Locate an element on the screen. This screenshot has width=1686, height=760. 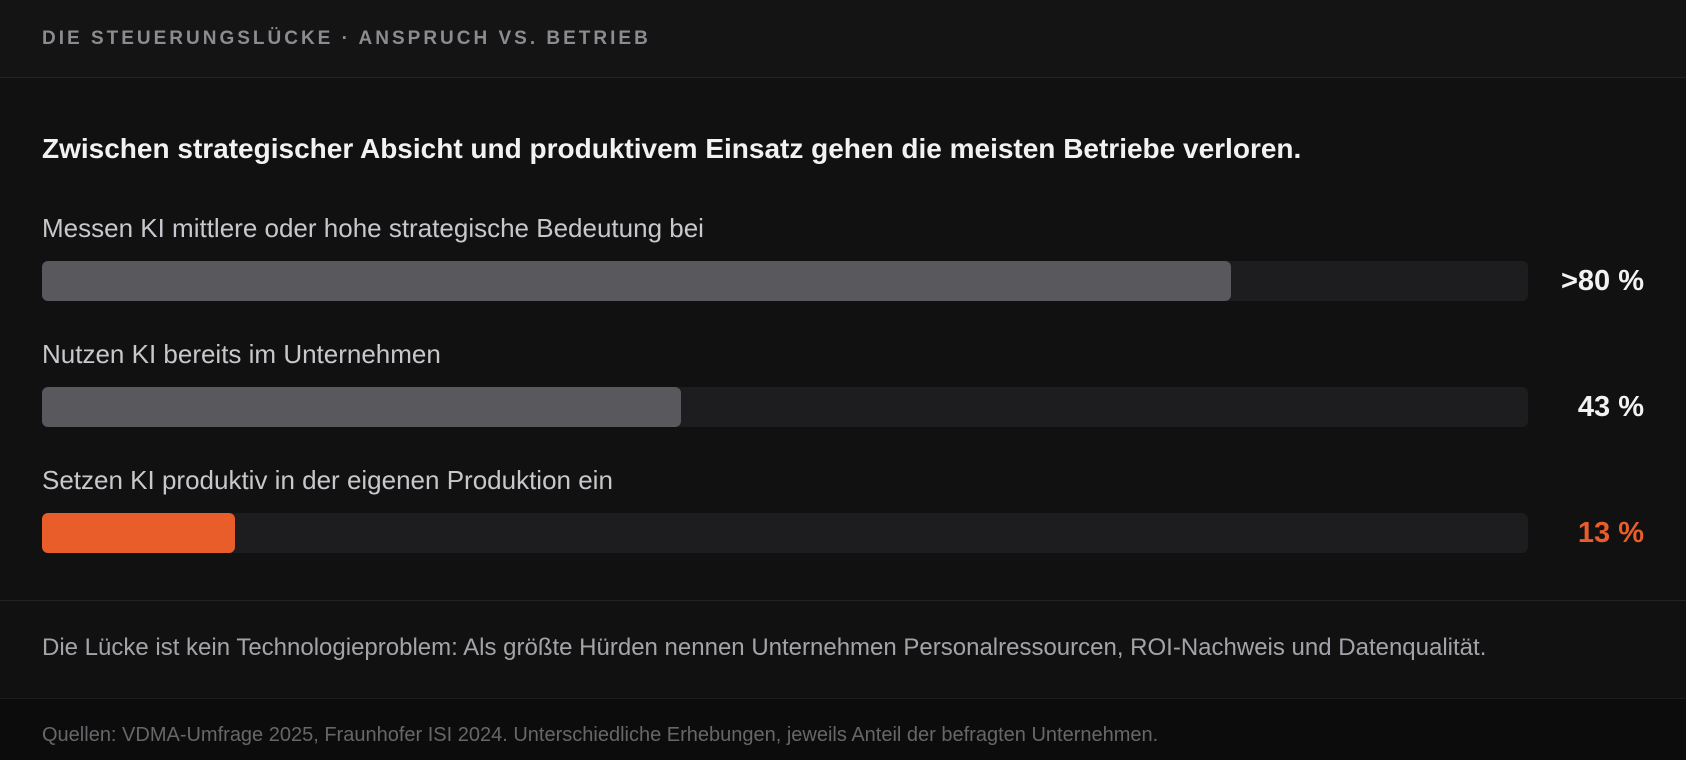
bar-productive-use is located at coordinates (139, 533).